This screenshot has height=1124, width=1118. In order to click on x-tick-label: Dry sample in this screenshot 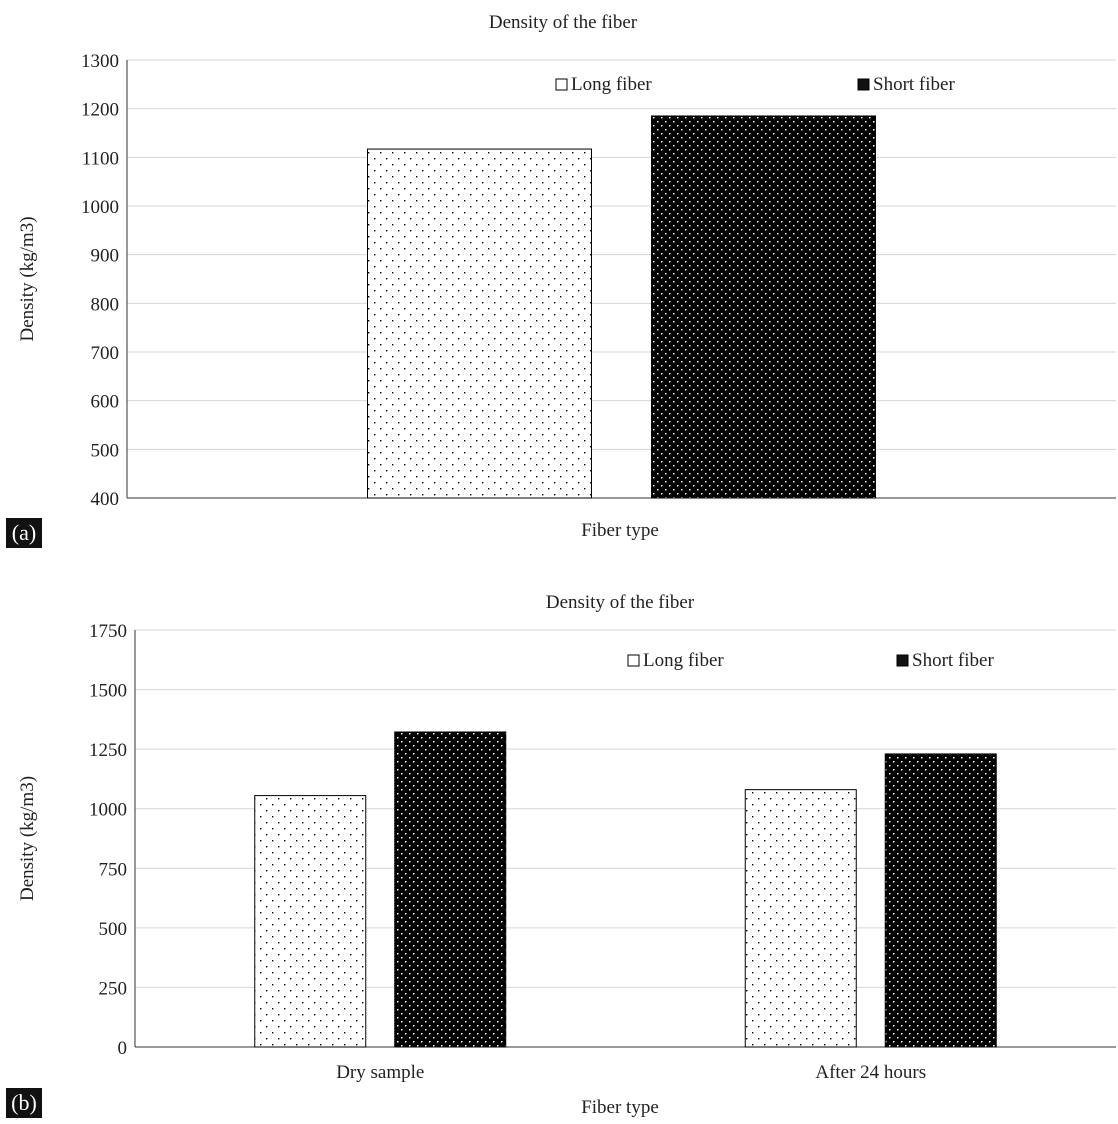, I will do `click(380, 1072)`.